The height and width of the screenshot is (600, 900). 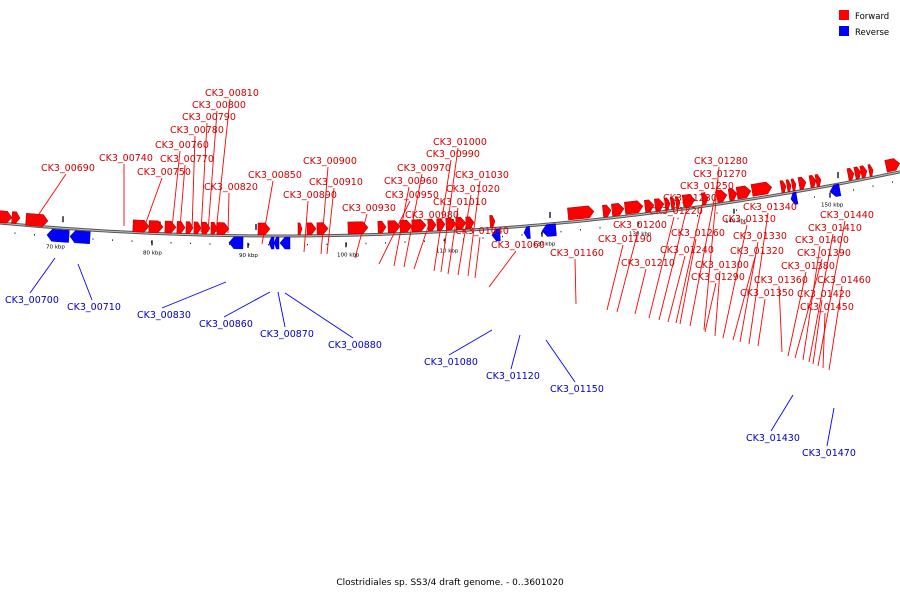 I want to click on forward-gene-label: CK3_00890, so click(x=310, y=195).